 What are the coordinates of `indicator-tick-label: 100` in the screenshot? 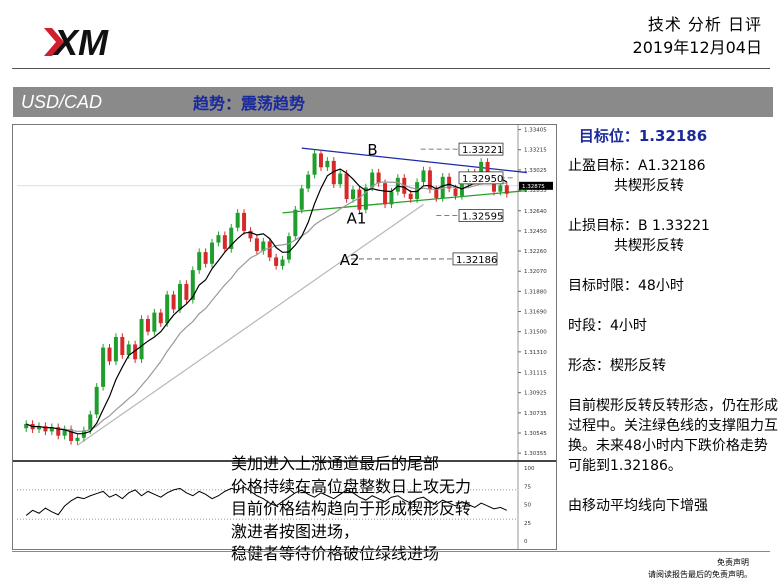 It's located at (529, 469).